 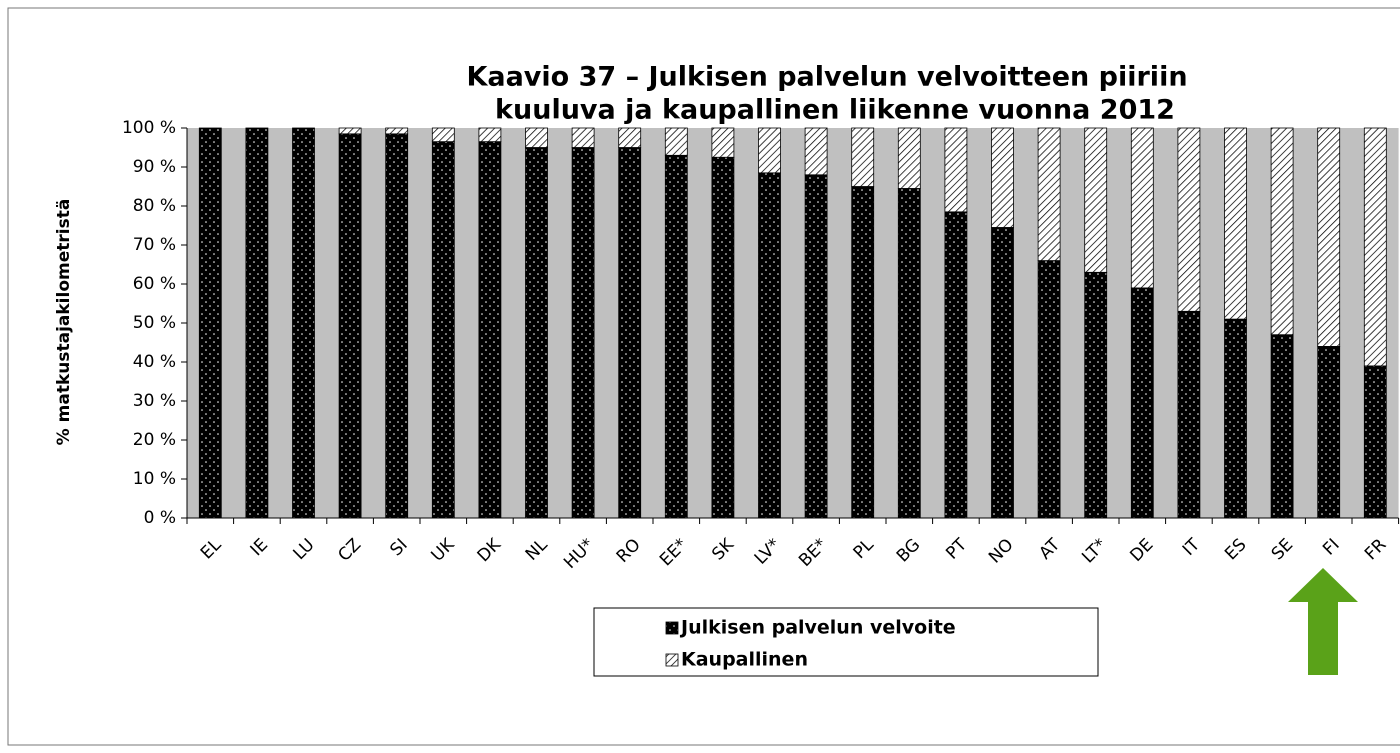 What do you see at coordinates (154, 284) in the screenshot?
I see `y-tick-label: 60 %` at bounding box center [154, 284].